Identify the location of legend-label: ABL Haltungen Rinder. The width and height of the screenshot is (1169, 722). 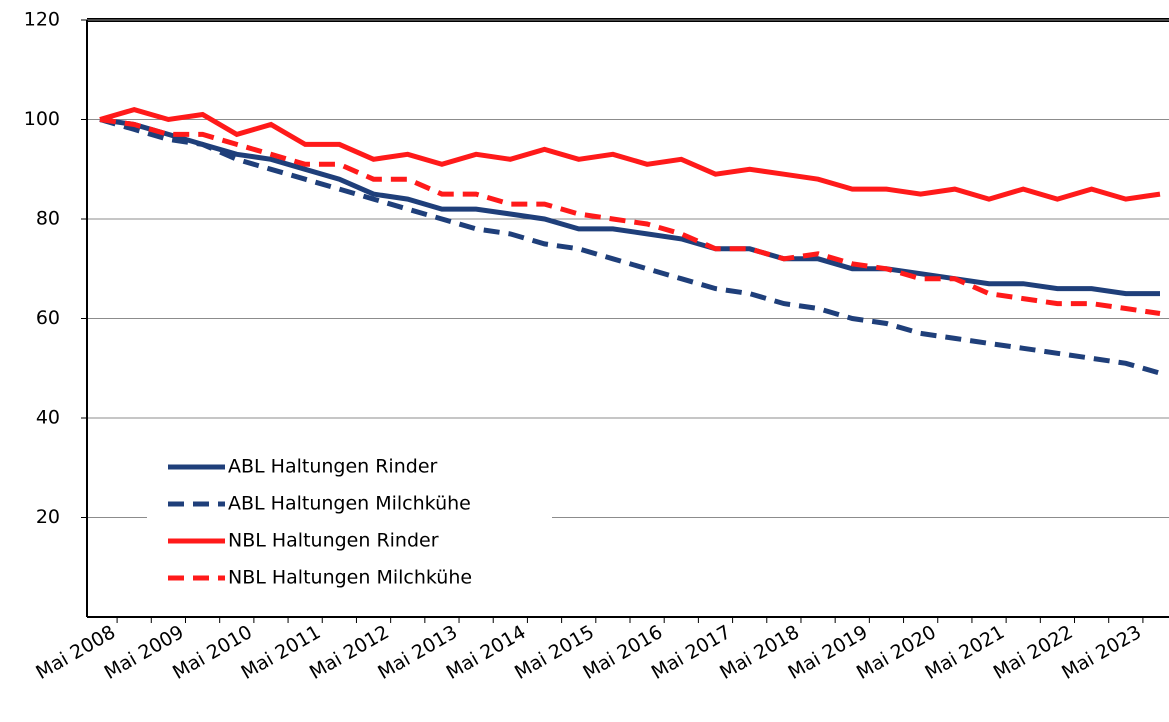
(333, 467).